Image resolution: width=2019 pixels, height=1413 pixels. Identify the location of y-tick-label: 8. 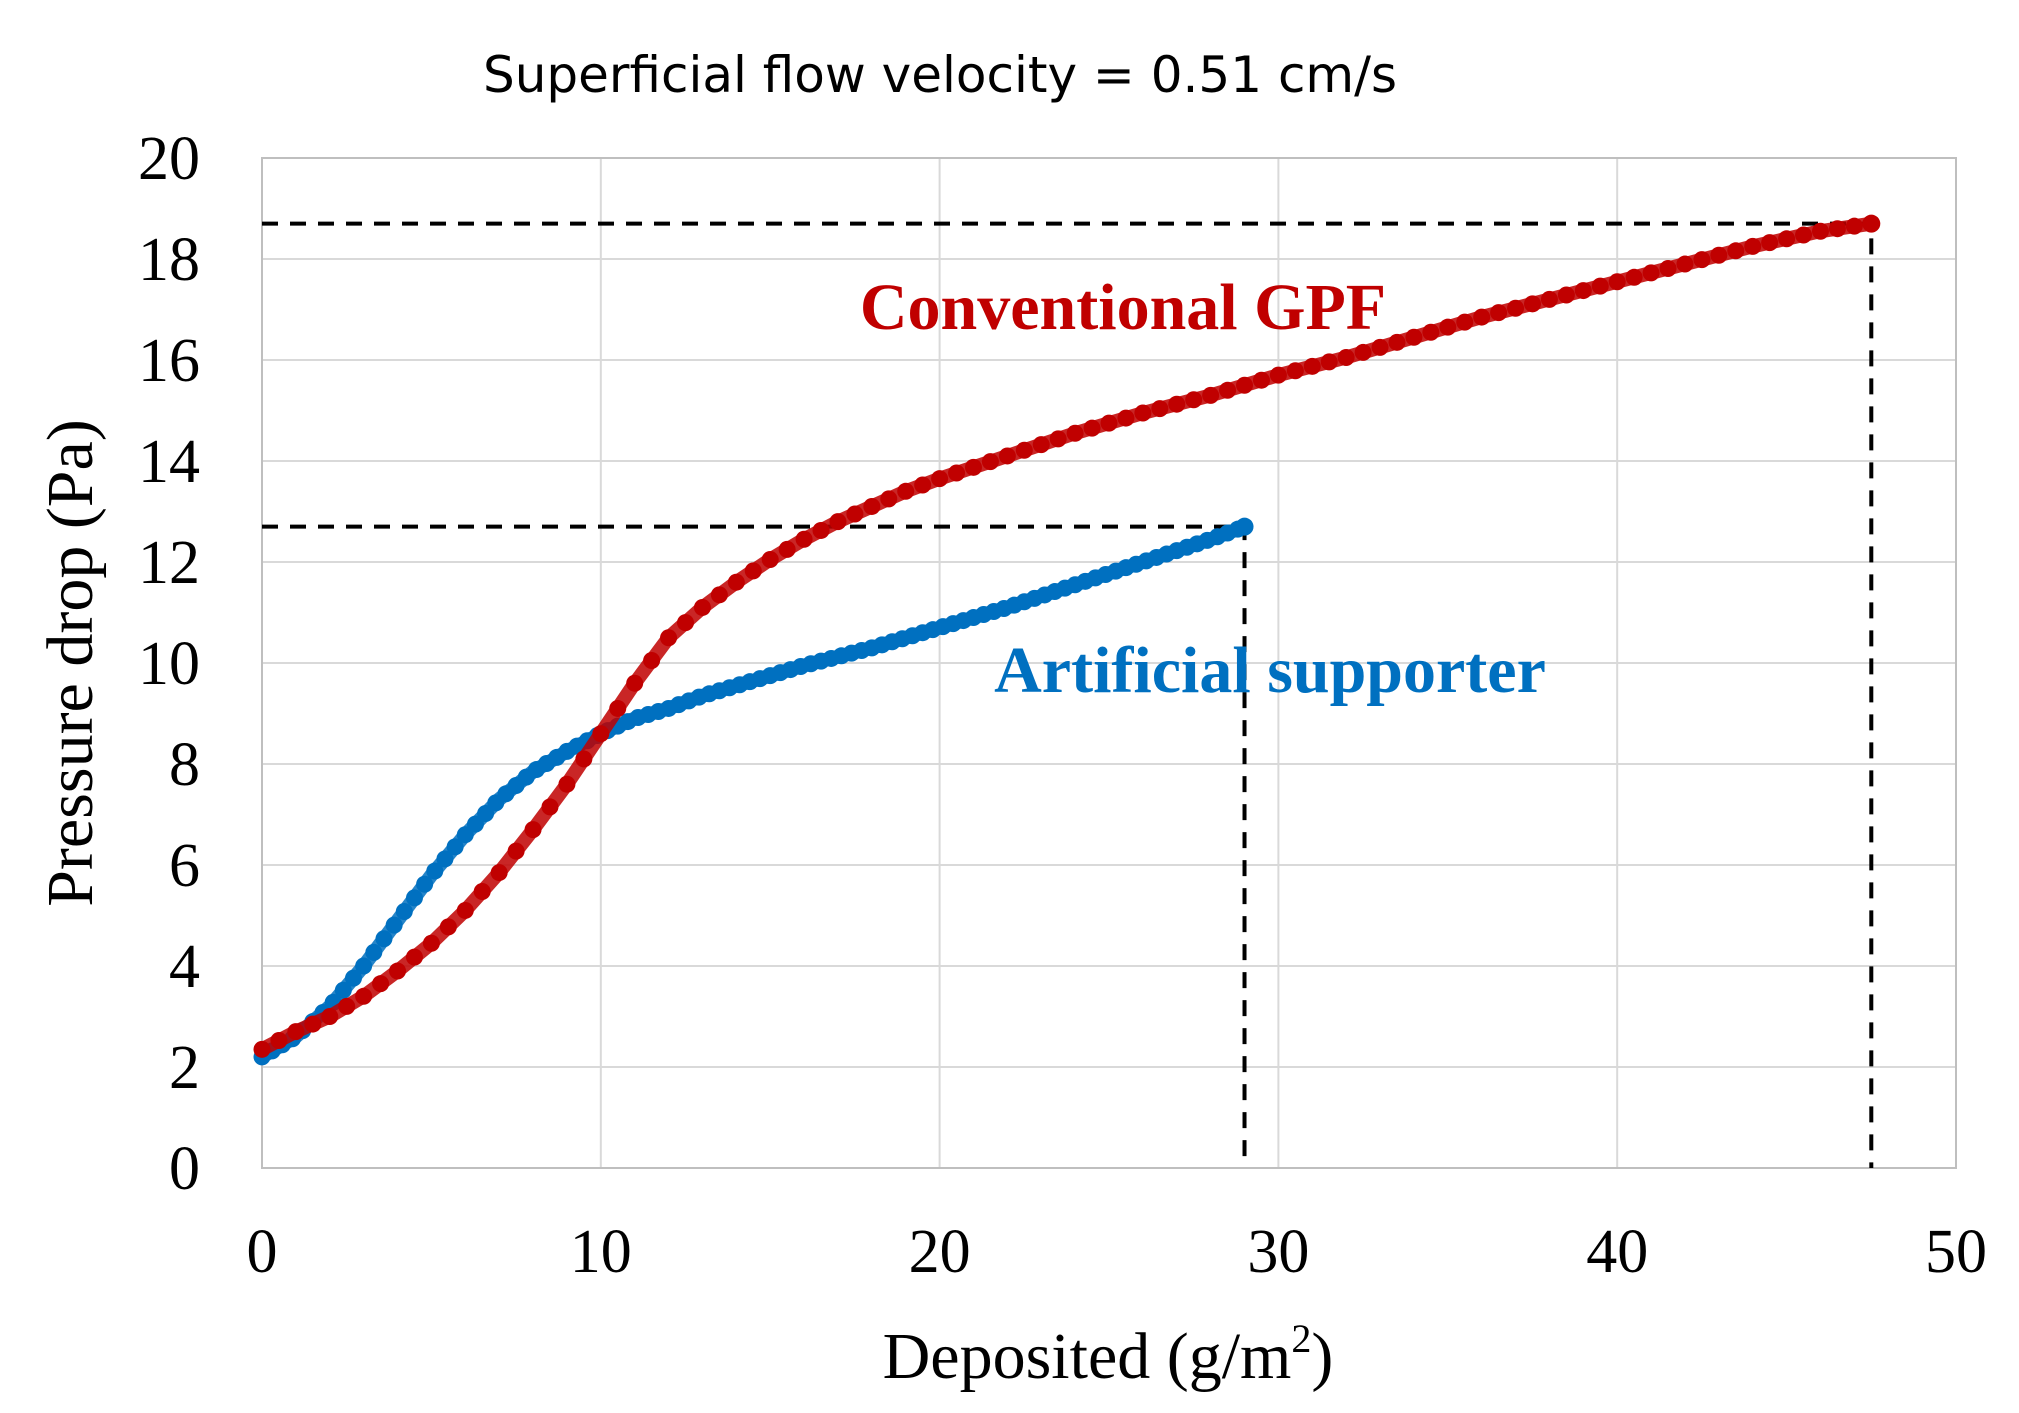
(184, 765).